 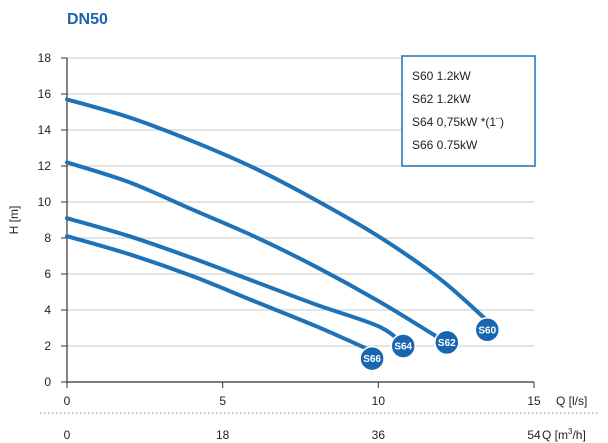 What do you see at coordinates (458, 122) in the screenshot?
I see `legend-entry-2: S64 0,75kW *(1¨)` at bounding box center [458, 122].